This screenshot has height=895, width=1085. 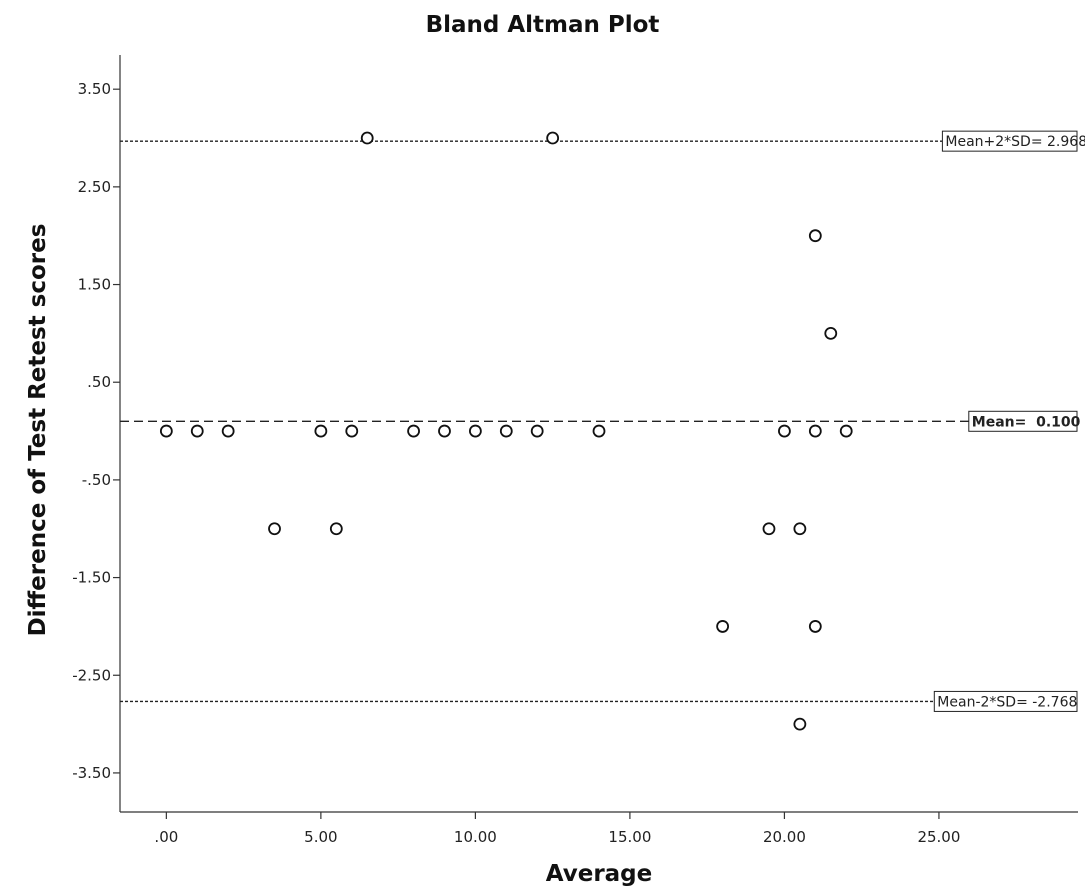 I want to click on x-tick-label: 20.00, so click(x=784, y=837).